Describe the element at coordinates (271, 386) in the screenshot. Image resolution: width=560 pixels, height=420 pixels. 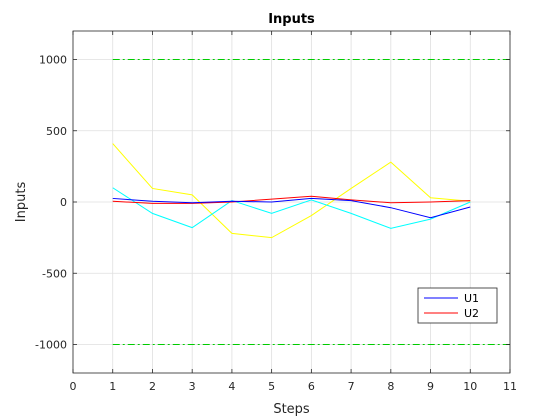
I see `x-tick-label: 5` at that location.